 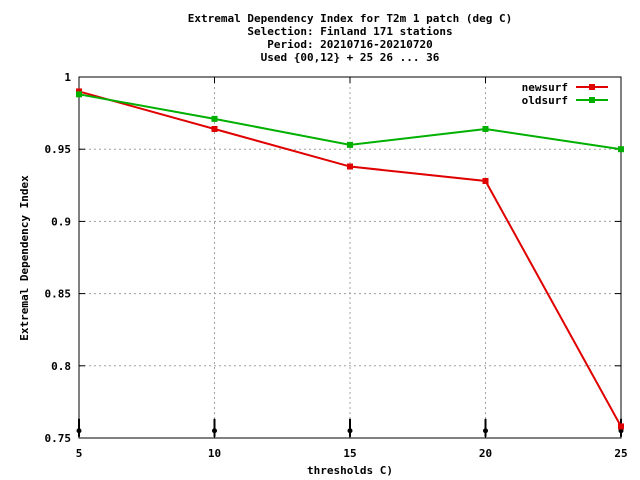 What do you see at coordinates (58, 438) in the screenshot?
I see `y-tick-label: 0.75` at bounding box center [58, 438].